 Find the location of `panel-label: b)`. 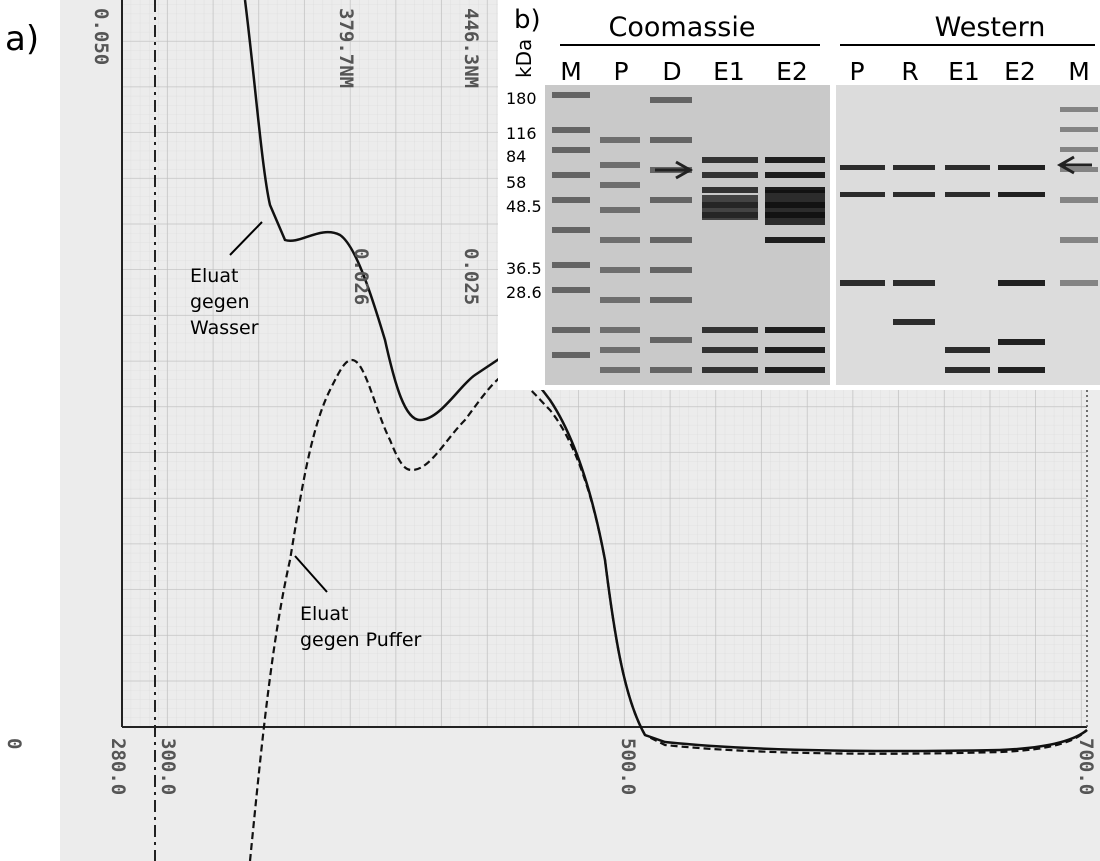

panel-label: b) is located at coordinates (527, 20).